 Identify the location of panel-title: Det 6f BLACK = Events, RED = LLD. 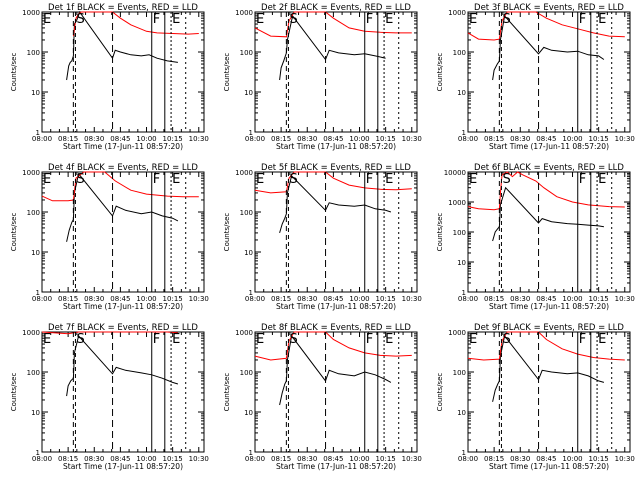
(549, 168).